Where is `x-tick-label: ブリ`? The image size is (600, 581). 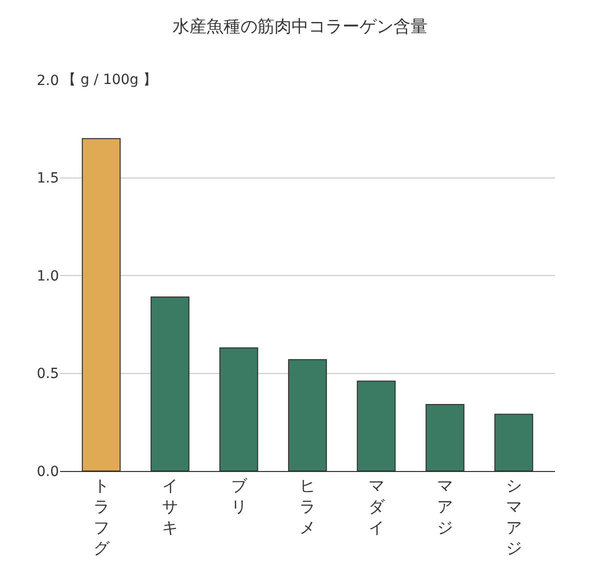 x-tick-label: ブリ is located at coordinates (239, 496).